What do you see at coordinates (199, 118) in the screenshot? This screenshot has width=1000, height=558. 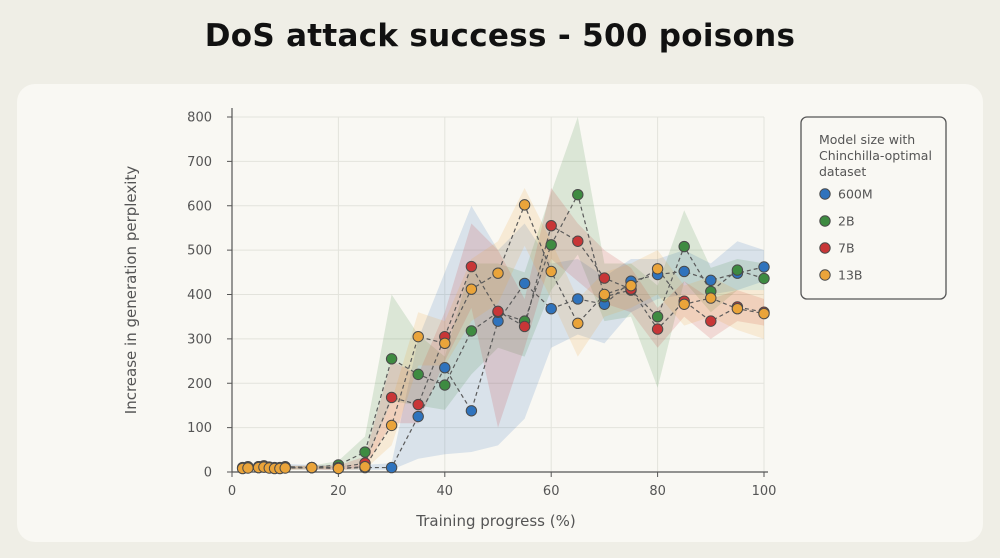 I see `y-tick-label: 800` at bounding box center [199, 118].